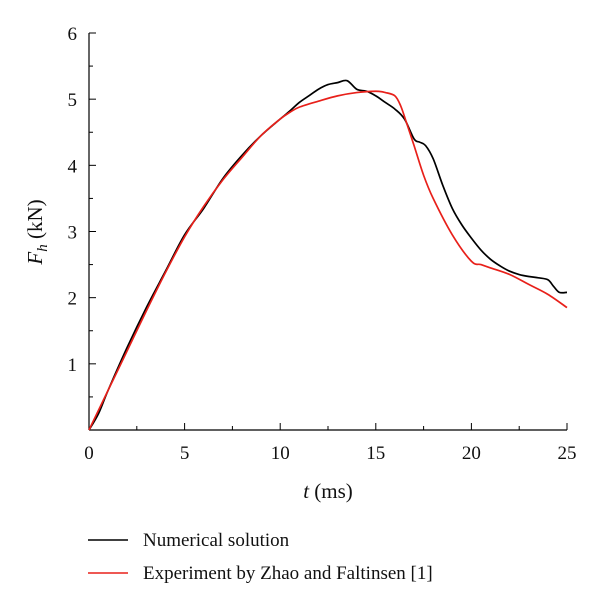 The image size is (600, 605). Describe the element at coordinates (73, 34) in the screenshot. I see `y-tick-label: 6` at that location.